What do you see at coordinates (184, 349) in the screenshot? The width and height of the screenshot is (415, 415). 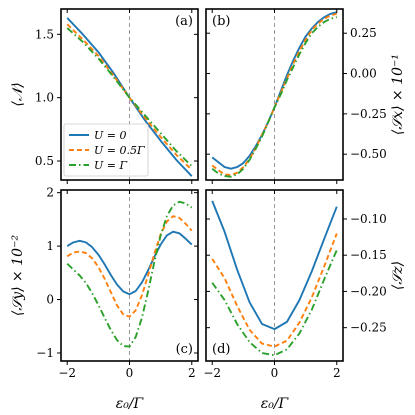 I see `panel-label: (c)` at bounding box center [184, 349].